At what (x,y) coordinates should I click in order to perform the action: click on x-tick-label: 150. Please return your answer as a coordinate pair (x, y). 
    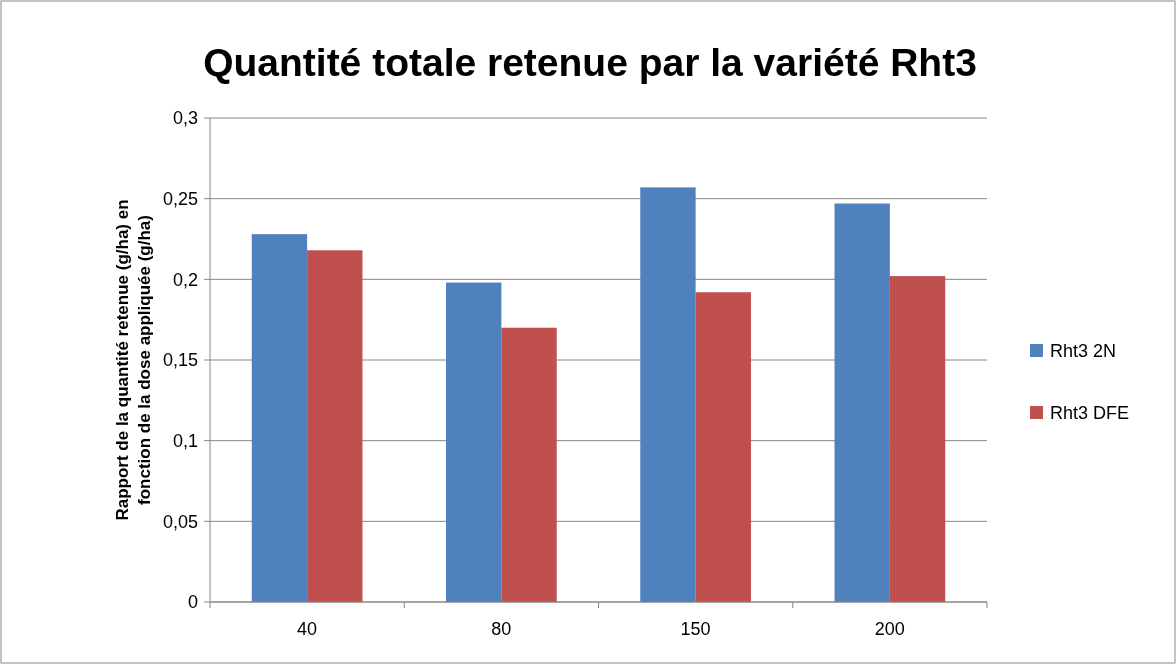
    Looking at the image, I should click on (695, 629).